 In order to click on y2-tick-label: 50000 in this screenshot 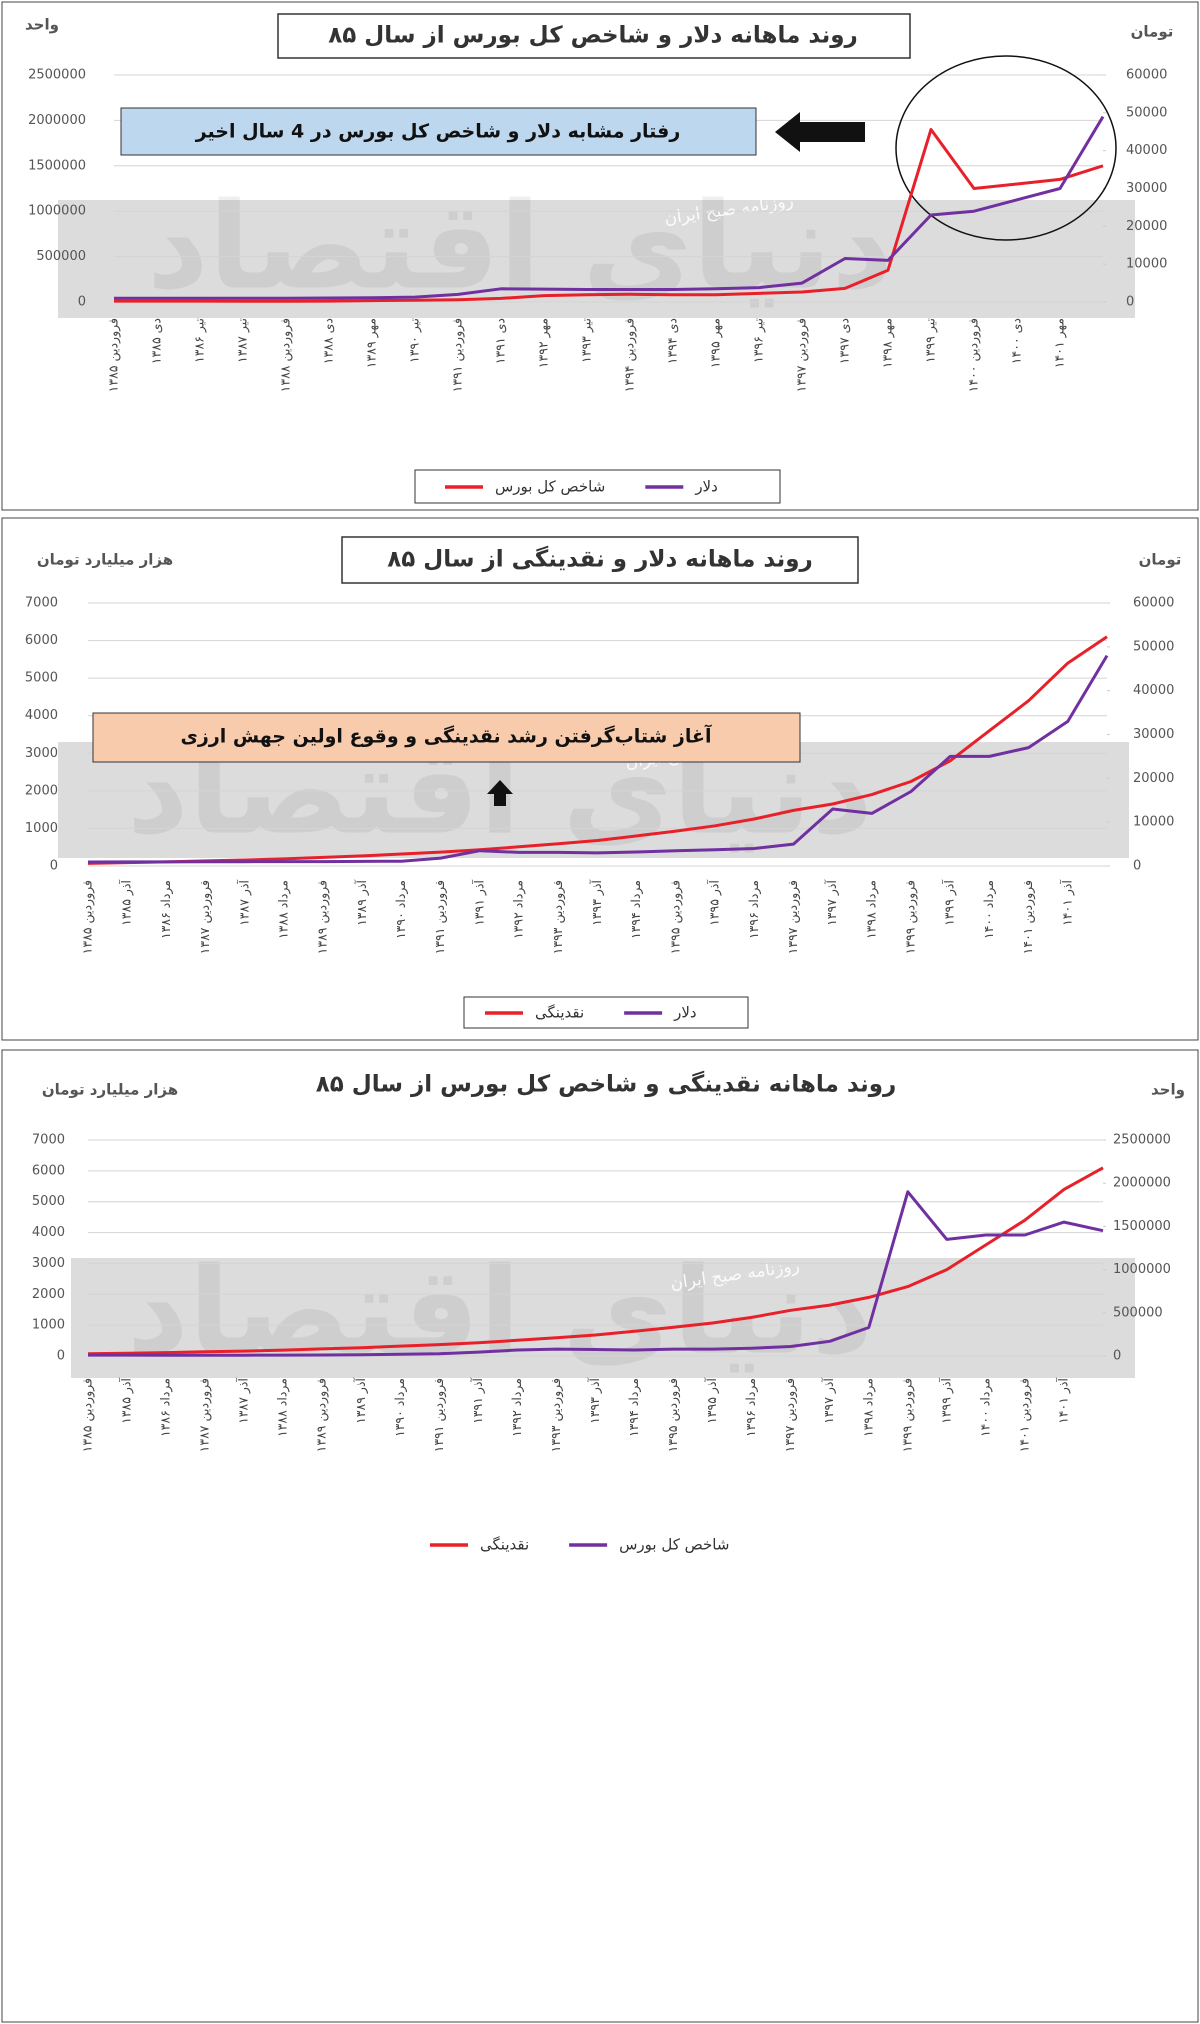, I will do `click(1146, 112)`.